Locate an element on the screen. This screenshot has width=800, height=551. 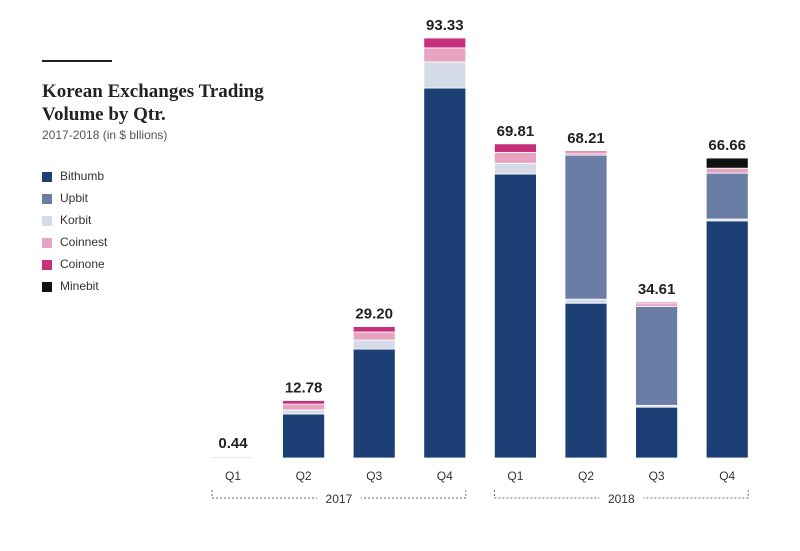
legend-label: Coinnest is located at coordinates (84, 242).